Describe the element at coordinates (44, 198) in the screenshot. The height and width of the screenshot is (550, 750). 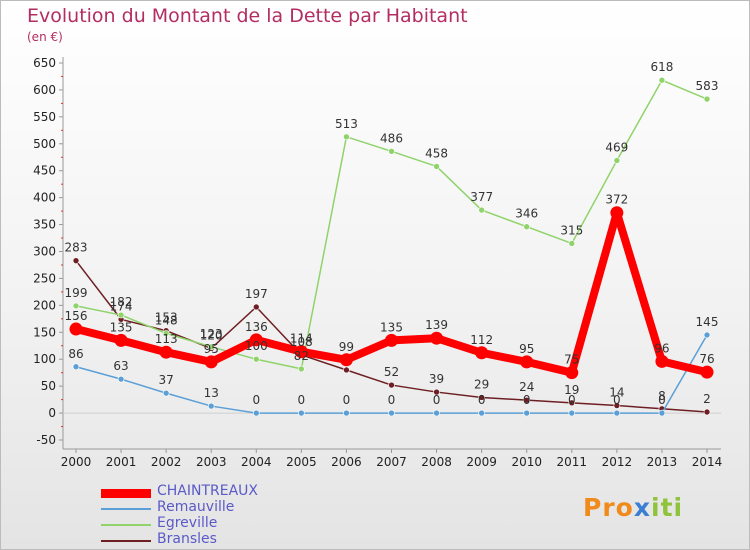
I see `y-tick-label: 400` at that location.